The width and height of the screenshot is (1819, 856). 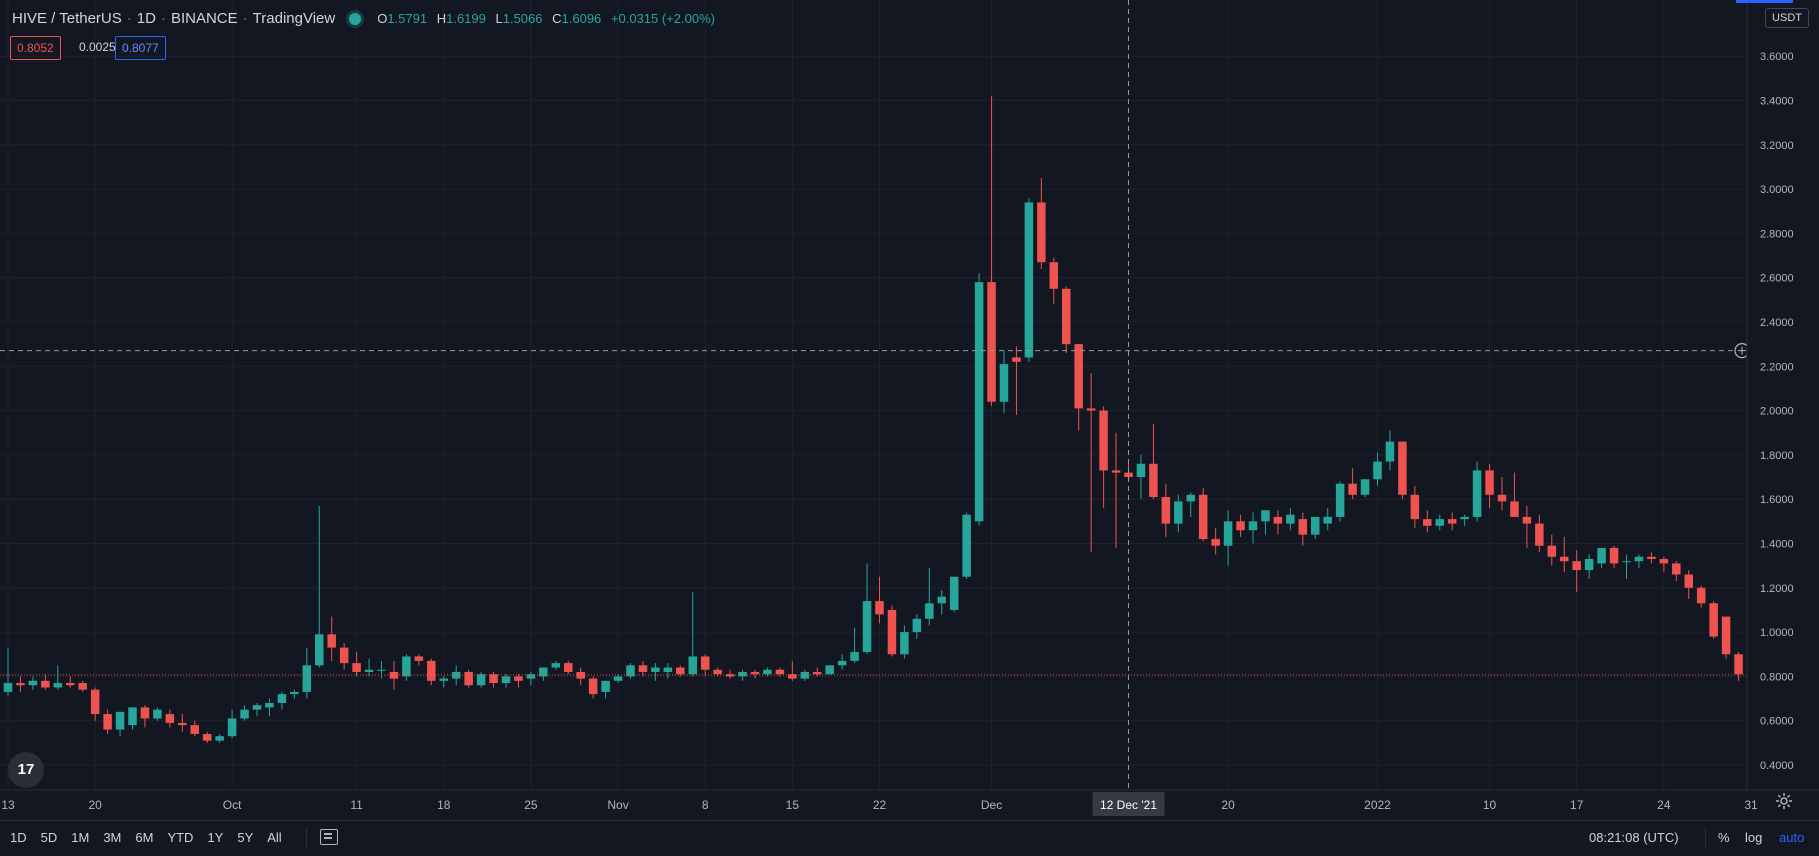 What do you see at coordinates (215, 837) in the screenshot?
I see `timeframe-1y: 1Y` at bounding box center [215, 837].